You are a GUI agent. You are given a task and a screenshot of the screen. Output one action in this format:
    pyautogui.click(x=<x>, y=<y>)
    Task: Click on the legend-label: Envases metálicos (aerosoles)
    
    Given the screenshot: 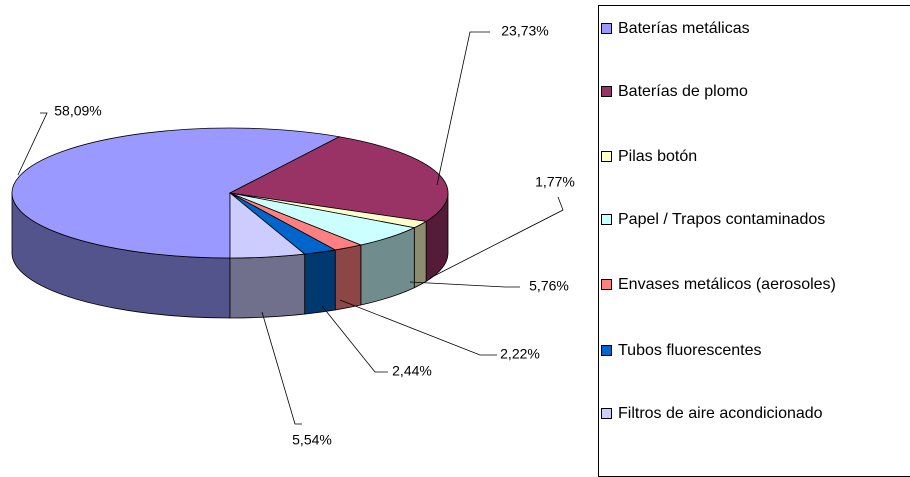 What is the action you would take?
    pyautogui.click(x=727, y=284)
    